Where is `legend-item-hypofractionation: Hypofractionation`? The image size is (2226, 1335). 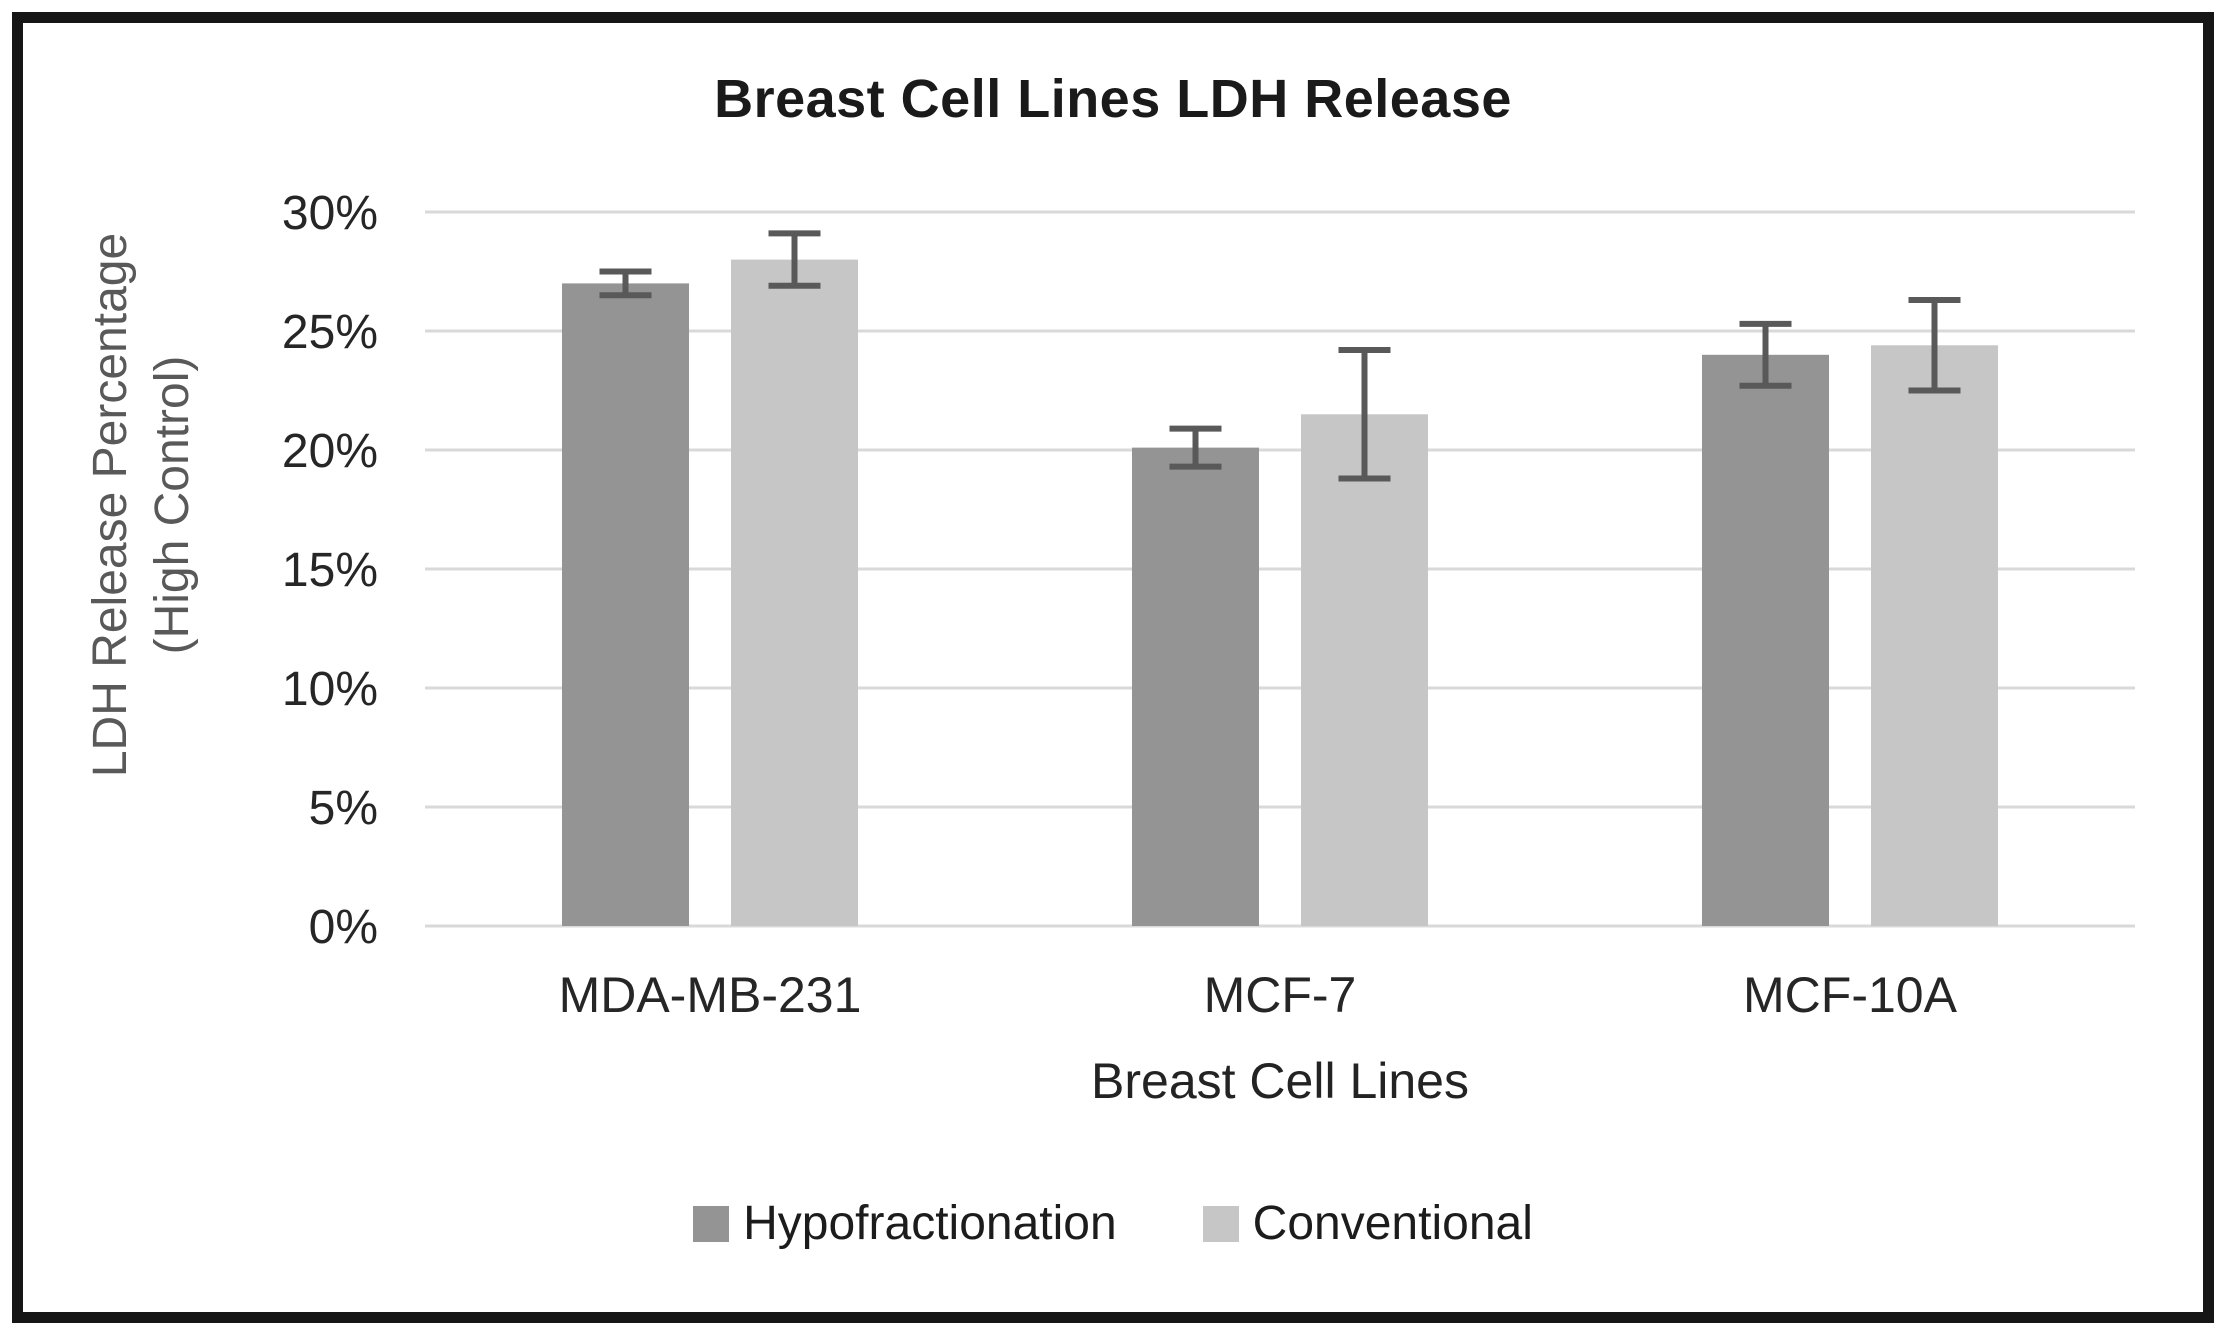 legend-item-hypofractionation: Hypofractionation is located at coordinates (905, 1223).